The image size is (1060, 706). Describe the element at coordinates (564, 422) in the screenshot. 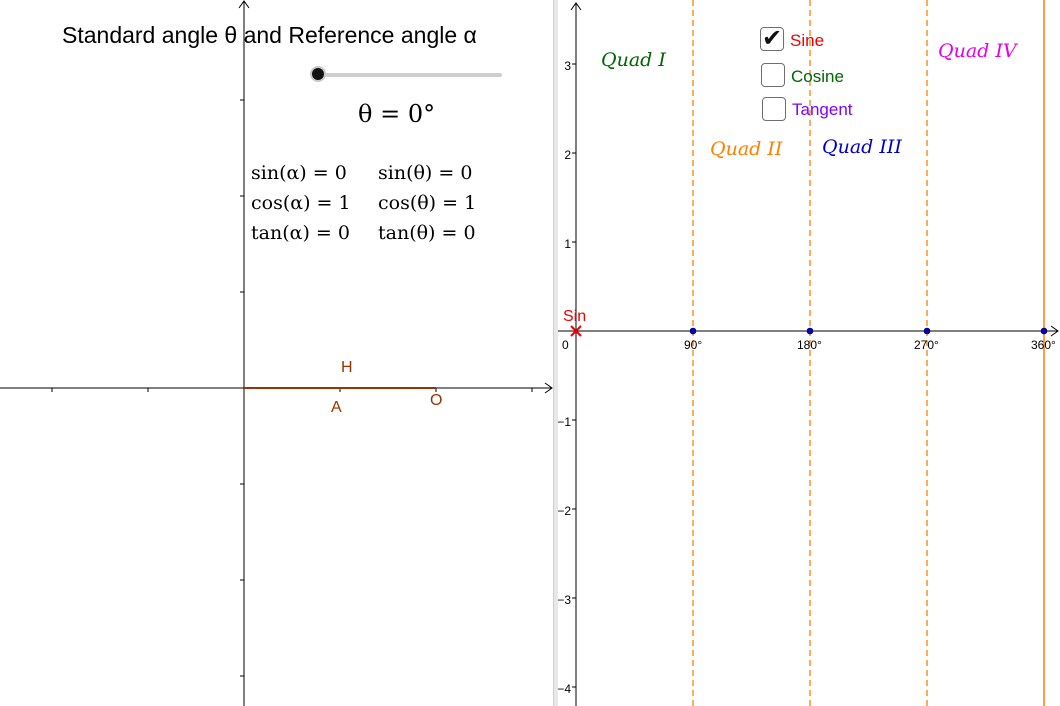

I see `y-tick-label: −1` at that location.